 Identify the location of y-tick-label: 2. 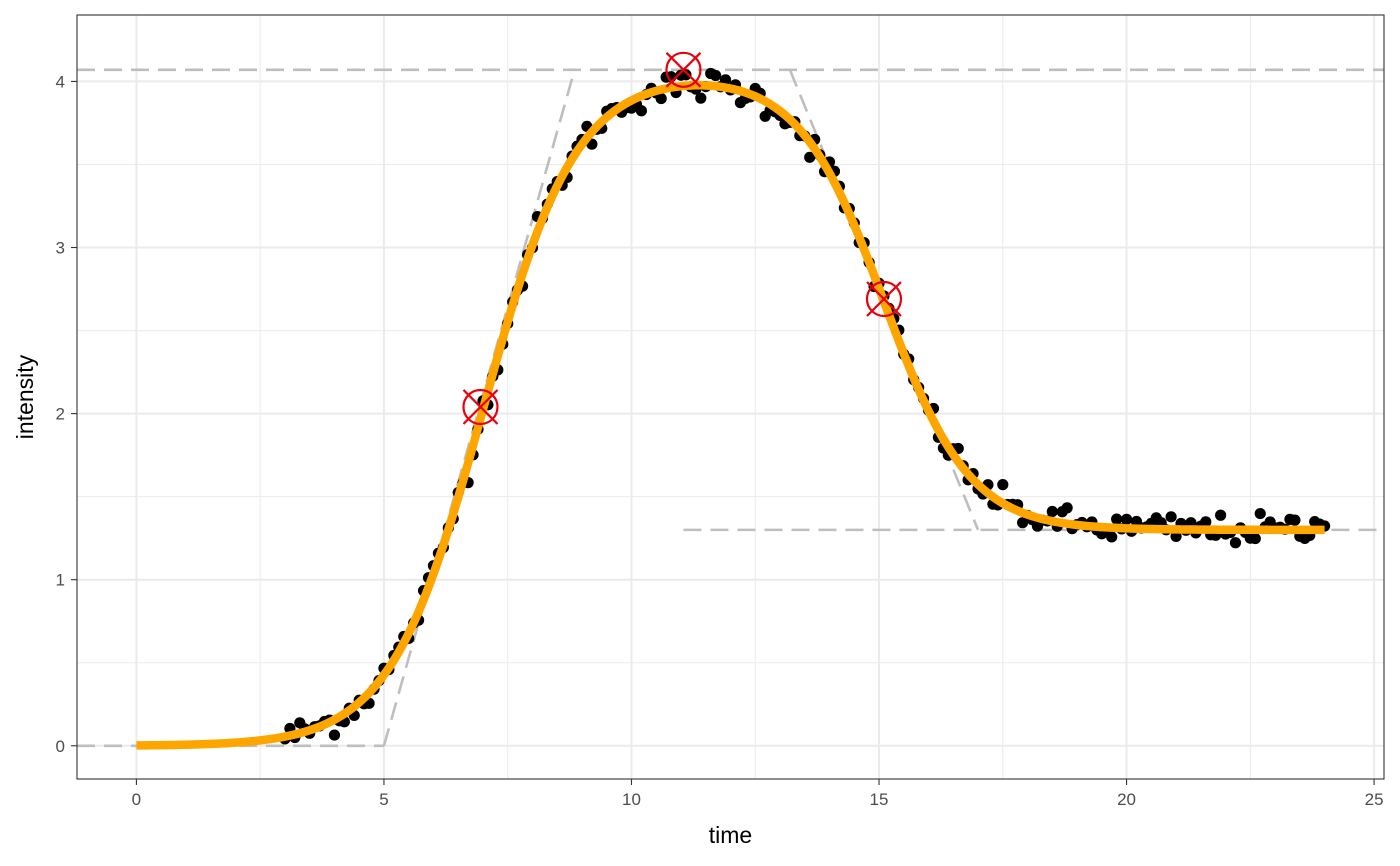
(60, 414).